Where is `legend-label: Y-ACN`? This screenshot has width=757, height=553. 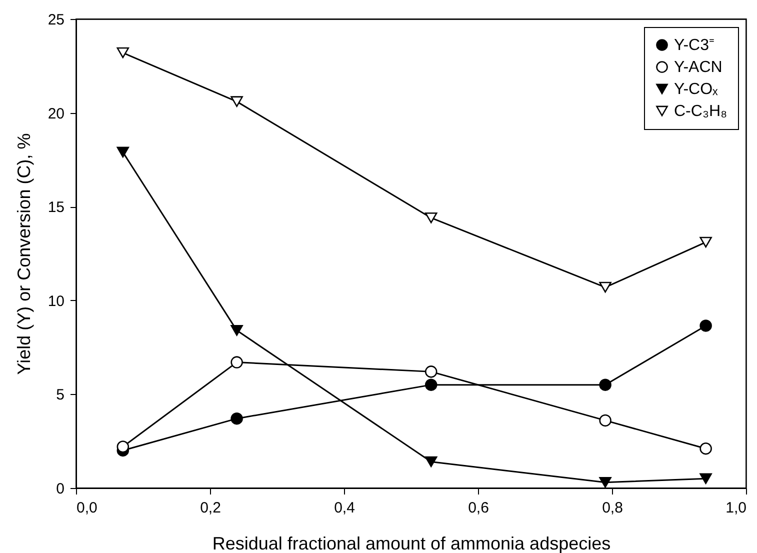 legend-label: Y-ACN is located at coordinates (698, 67).